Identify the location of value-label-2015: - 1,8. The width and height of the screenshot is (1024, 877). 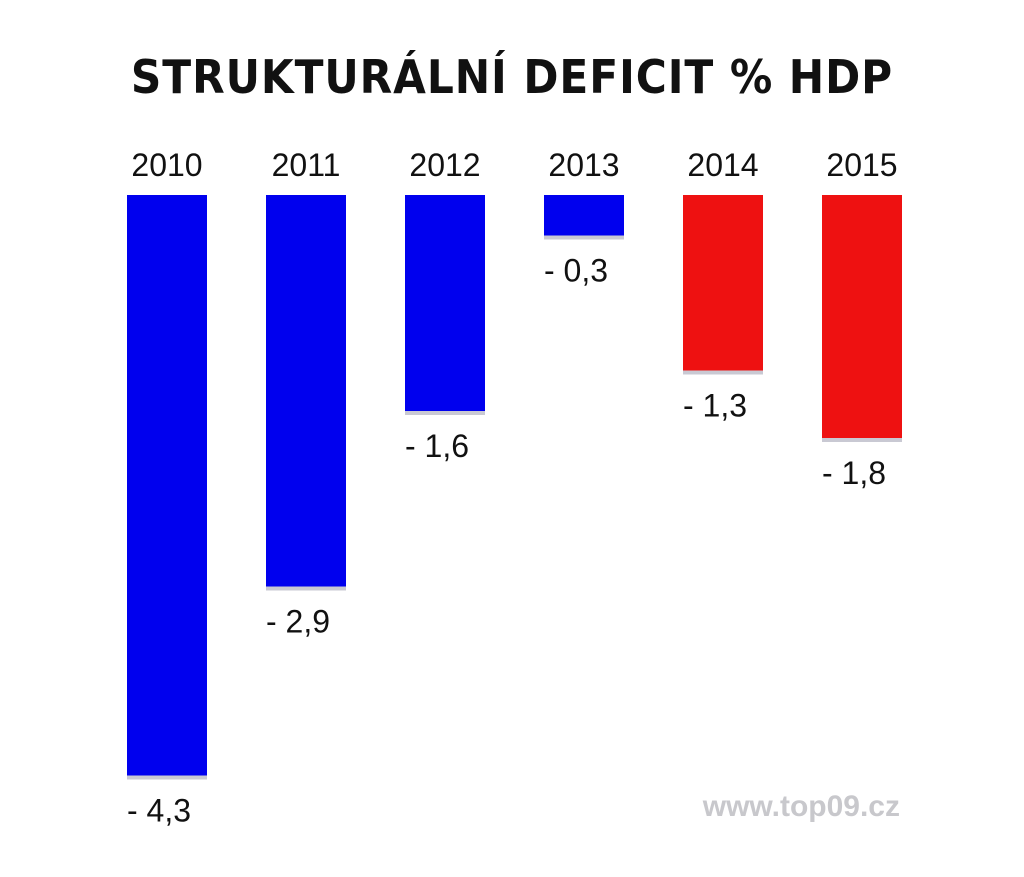
(854, 473).